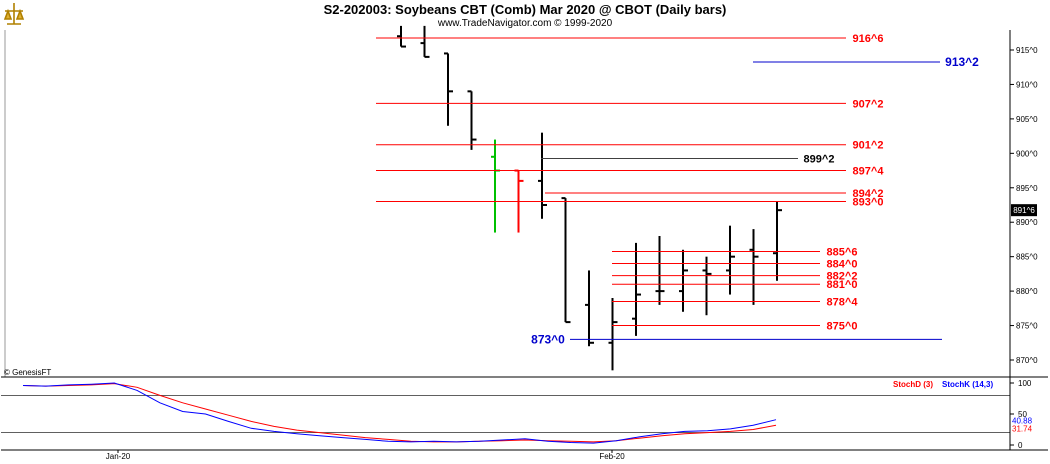 This screenshot has height=464, width=1050. I want to click on price-tick-label: 910^0, so click(1027, 84).